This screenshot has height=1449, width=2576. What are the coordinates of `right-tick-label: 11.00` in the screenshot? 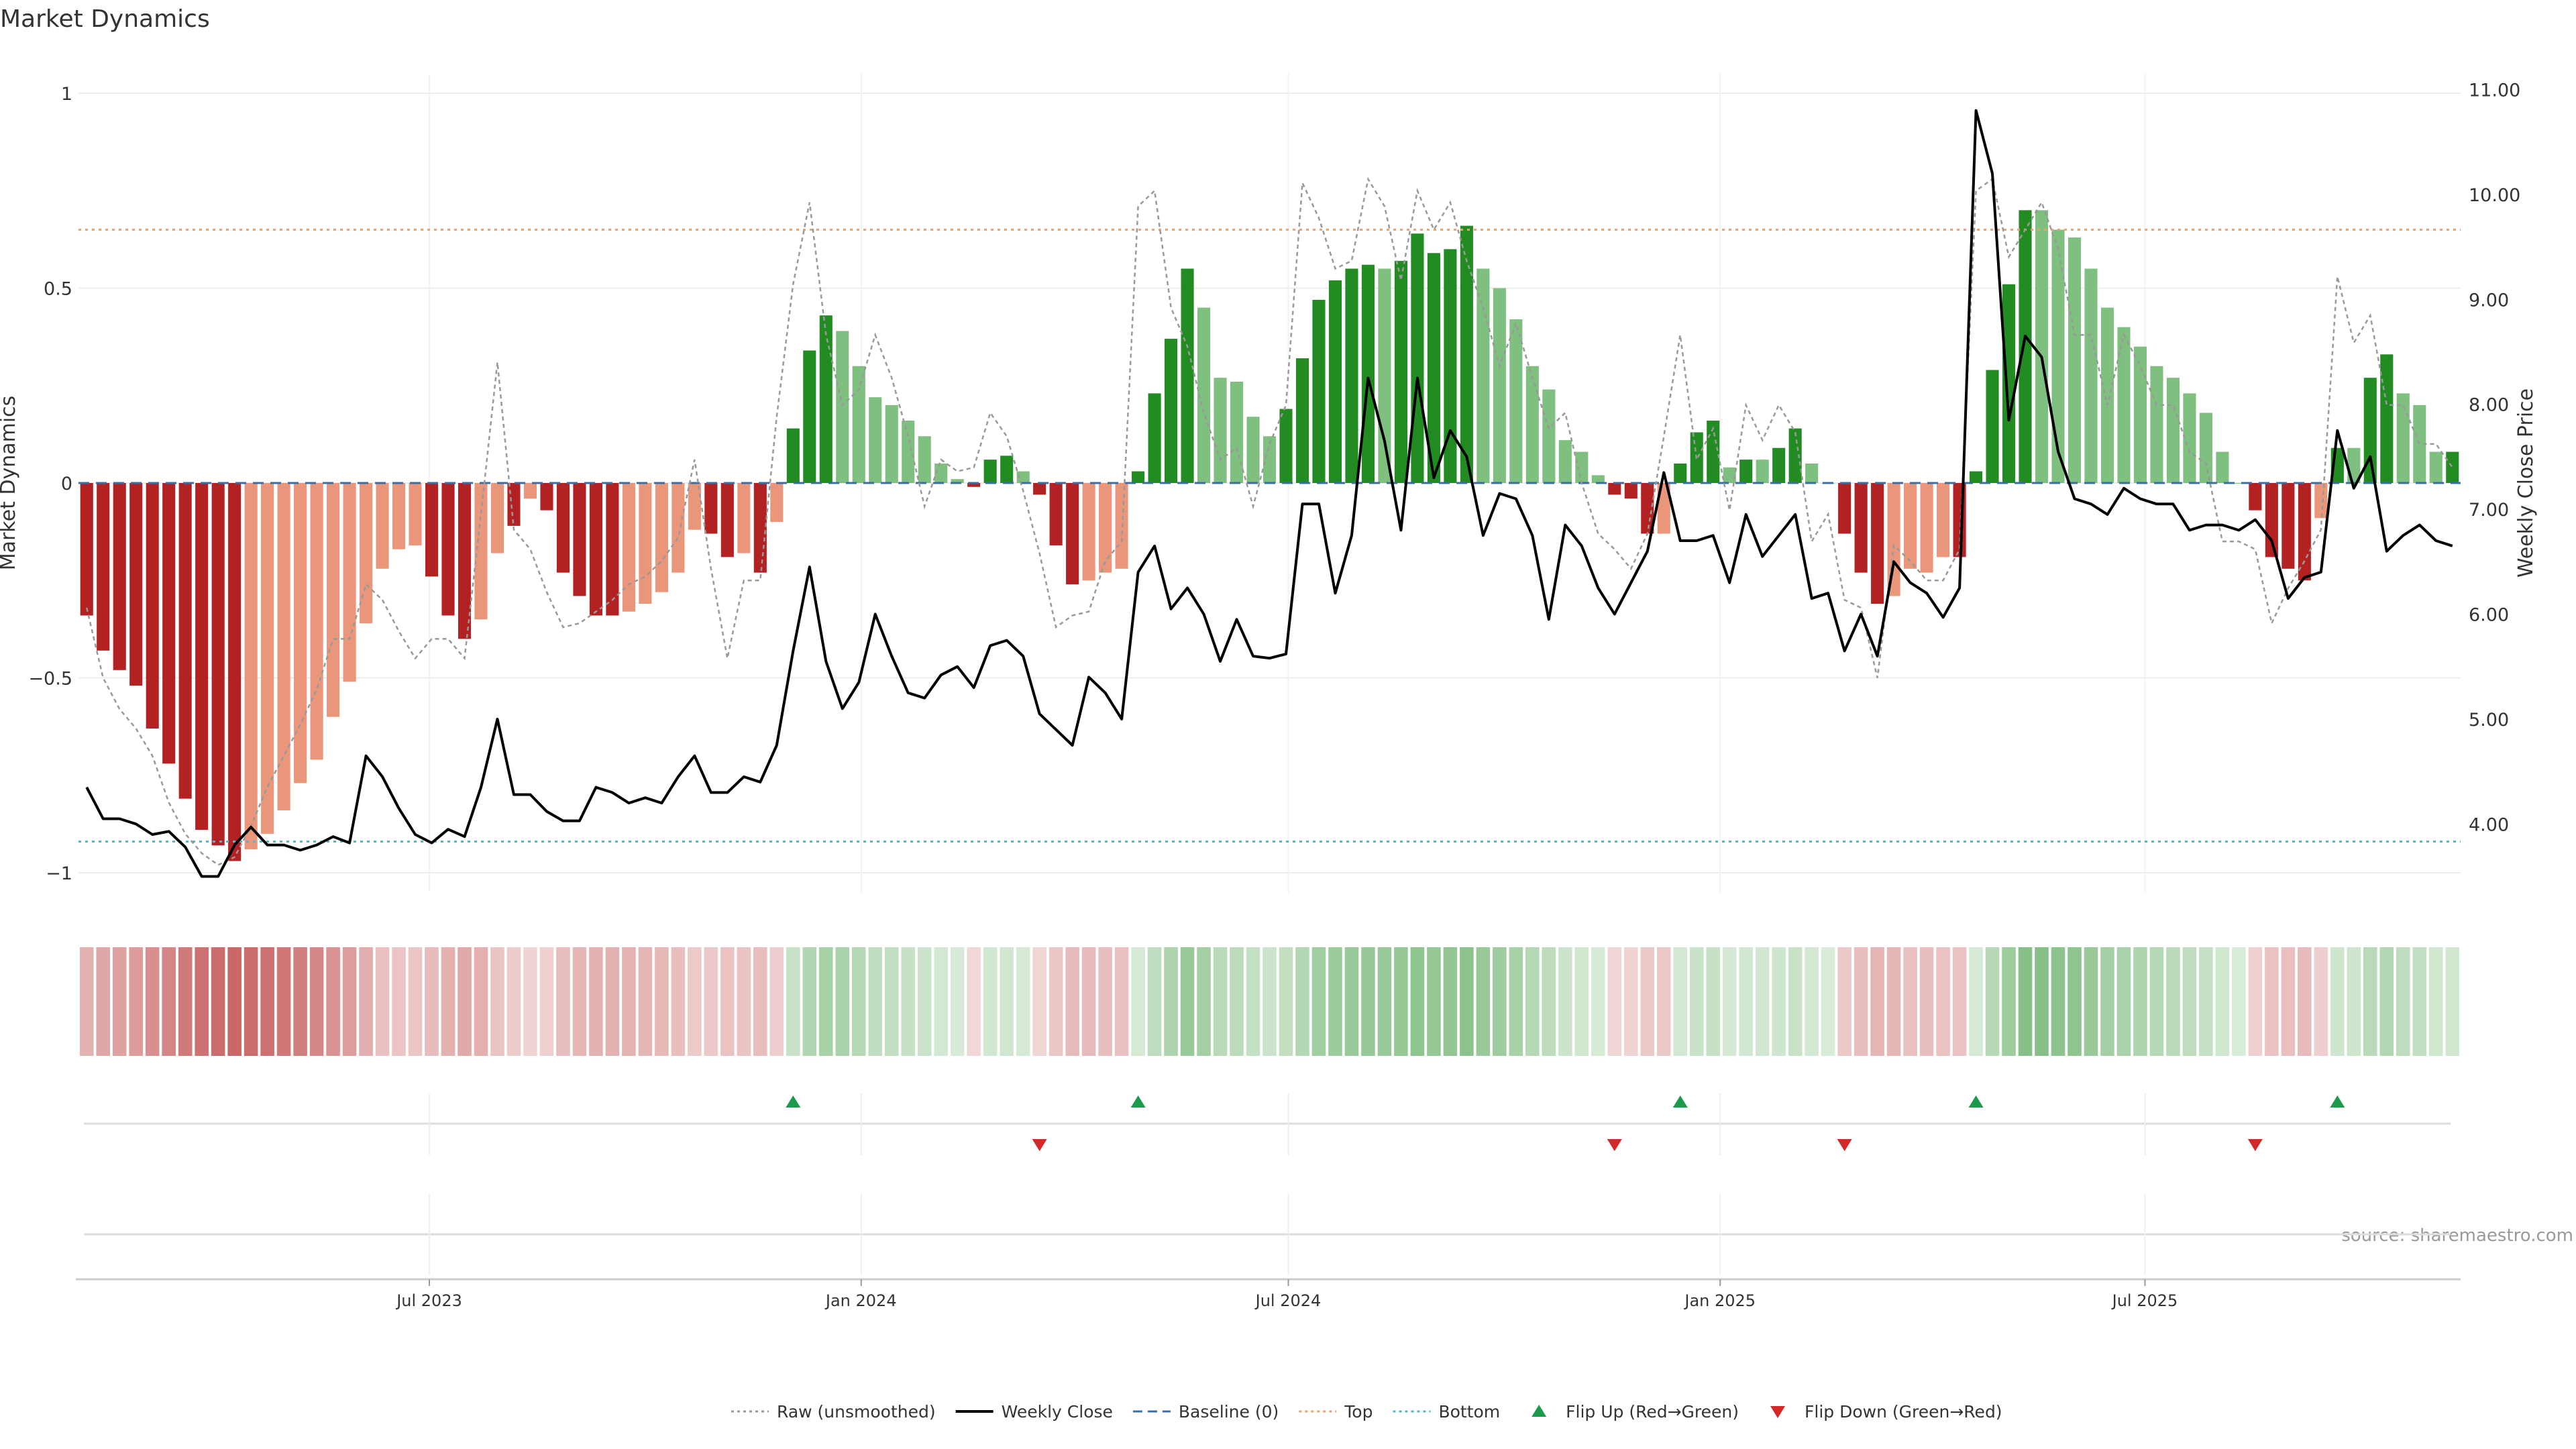 It's located at (2494, 90).